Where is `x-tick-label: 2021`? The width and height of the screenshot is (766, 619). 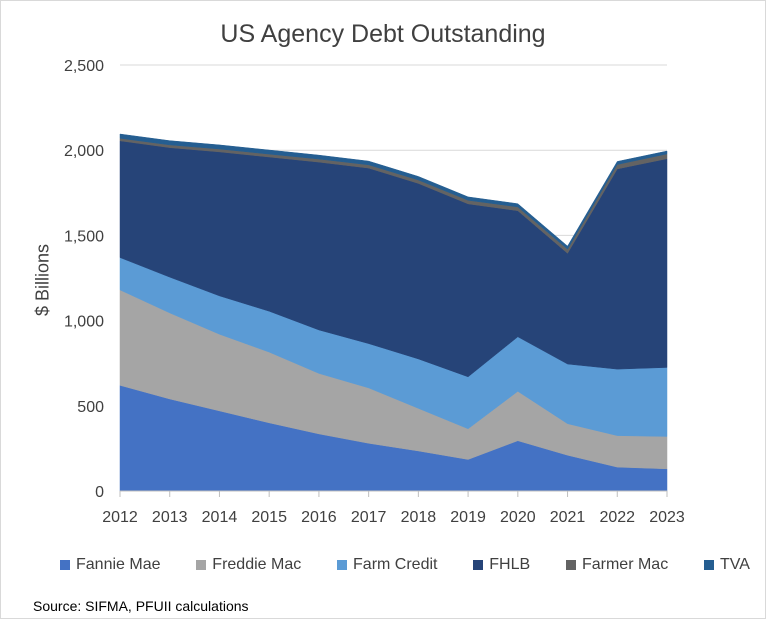 x-tick-label: 2021 is located at coordinates (568, 517).